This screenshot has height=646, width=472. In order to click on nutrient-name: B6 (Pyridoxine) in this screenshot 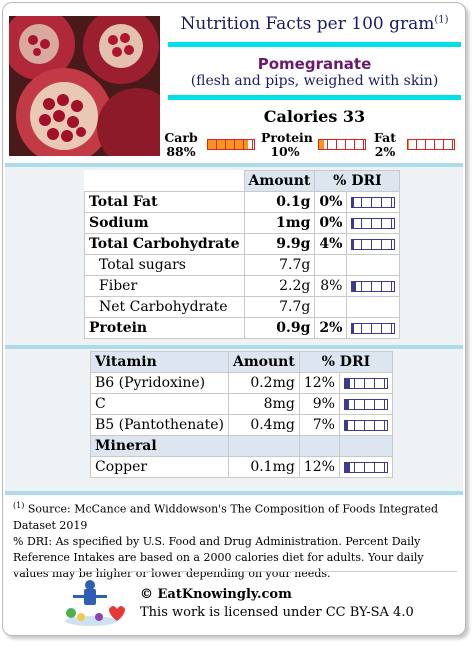, I will do `click(159, 383)`.